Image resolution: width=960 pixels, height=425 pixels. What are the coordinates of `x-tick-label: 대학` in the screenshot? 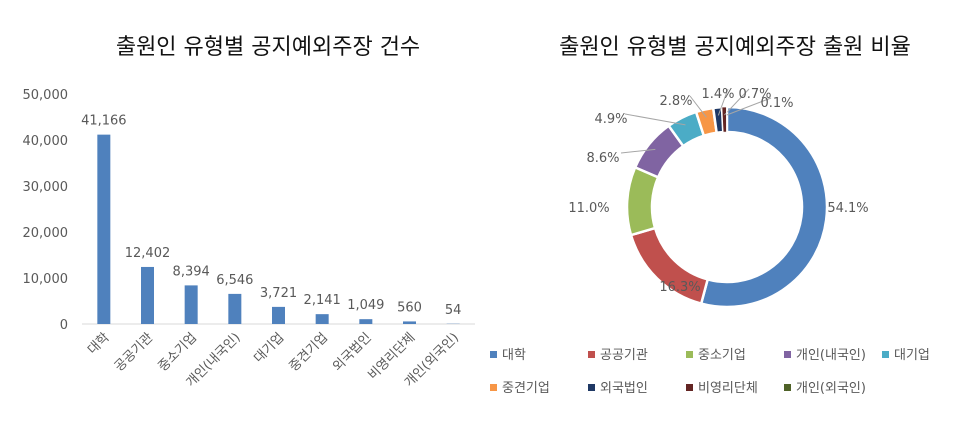 It's located at (99, 344).